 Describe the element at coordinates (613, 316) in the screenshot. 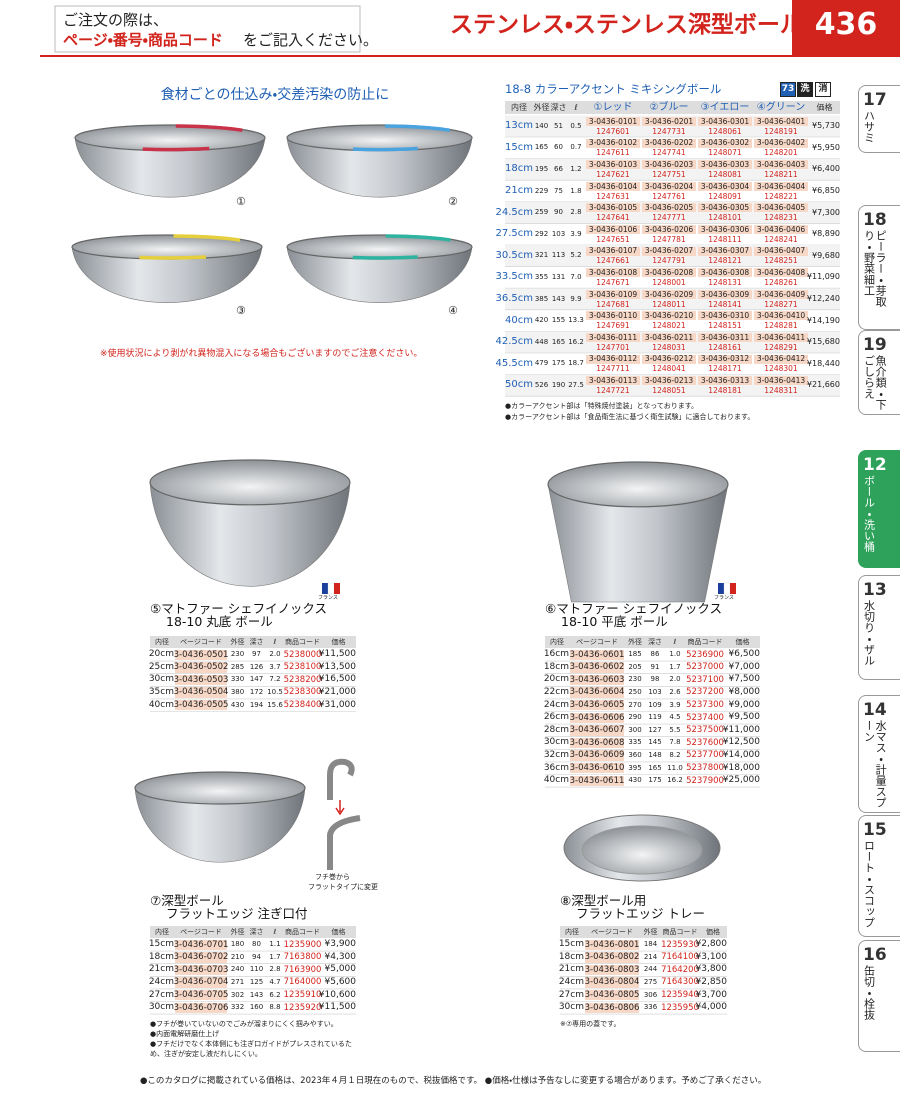

I see `page-code: 3-0436-0110` at that location.